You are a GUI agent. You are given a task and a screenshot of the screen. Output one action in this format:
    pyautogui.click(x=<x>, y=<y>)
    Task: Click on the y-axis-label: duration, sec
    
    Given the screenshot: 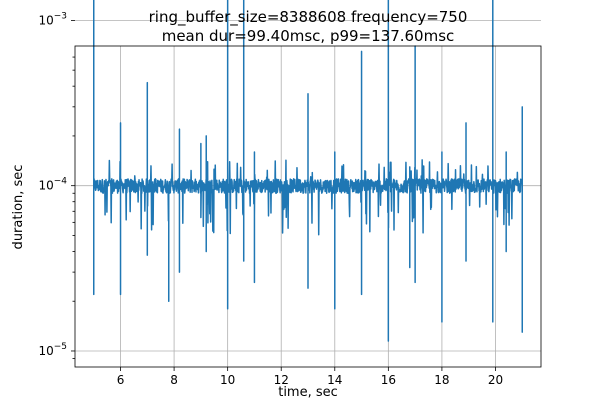 What is the action you would take?
    pyautogui.click(x=18, y=207)
    